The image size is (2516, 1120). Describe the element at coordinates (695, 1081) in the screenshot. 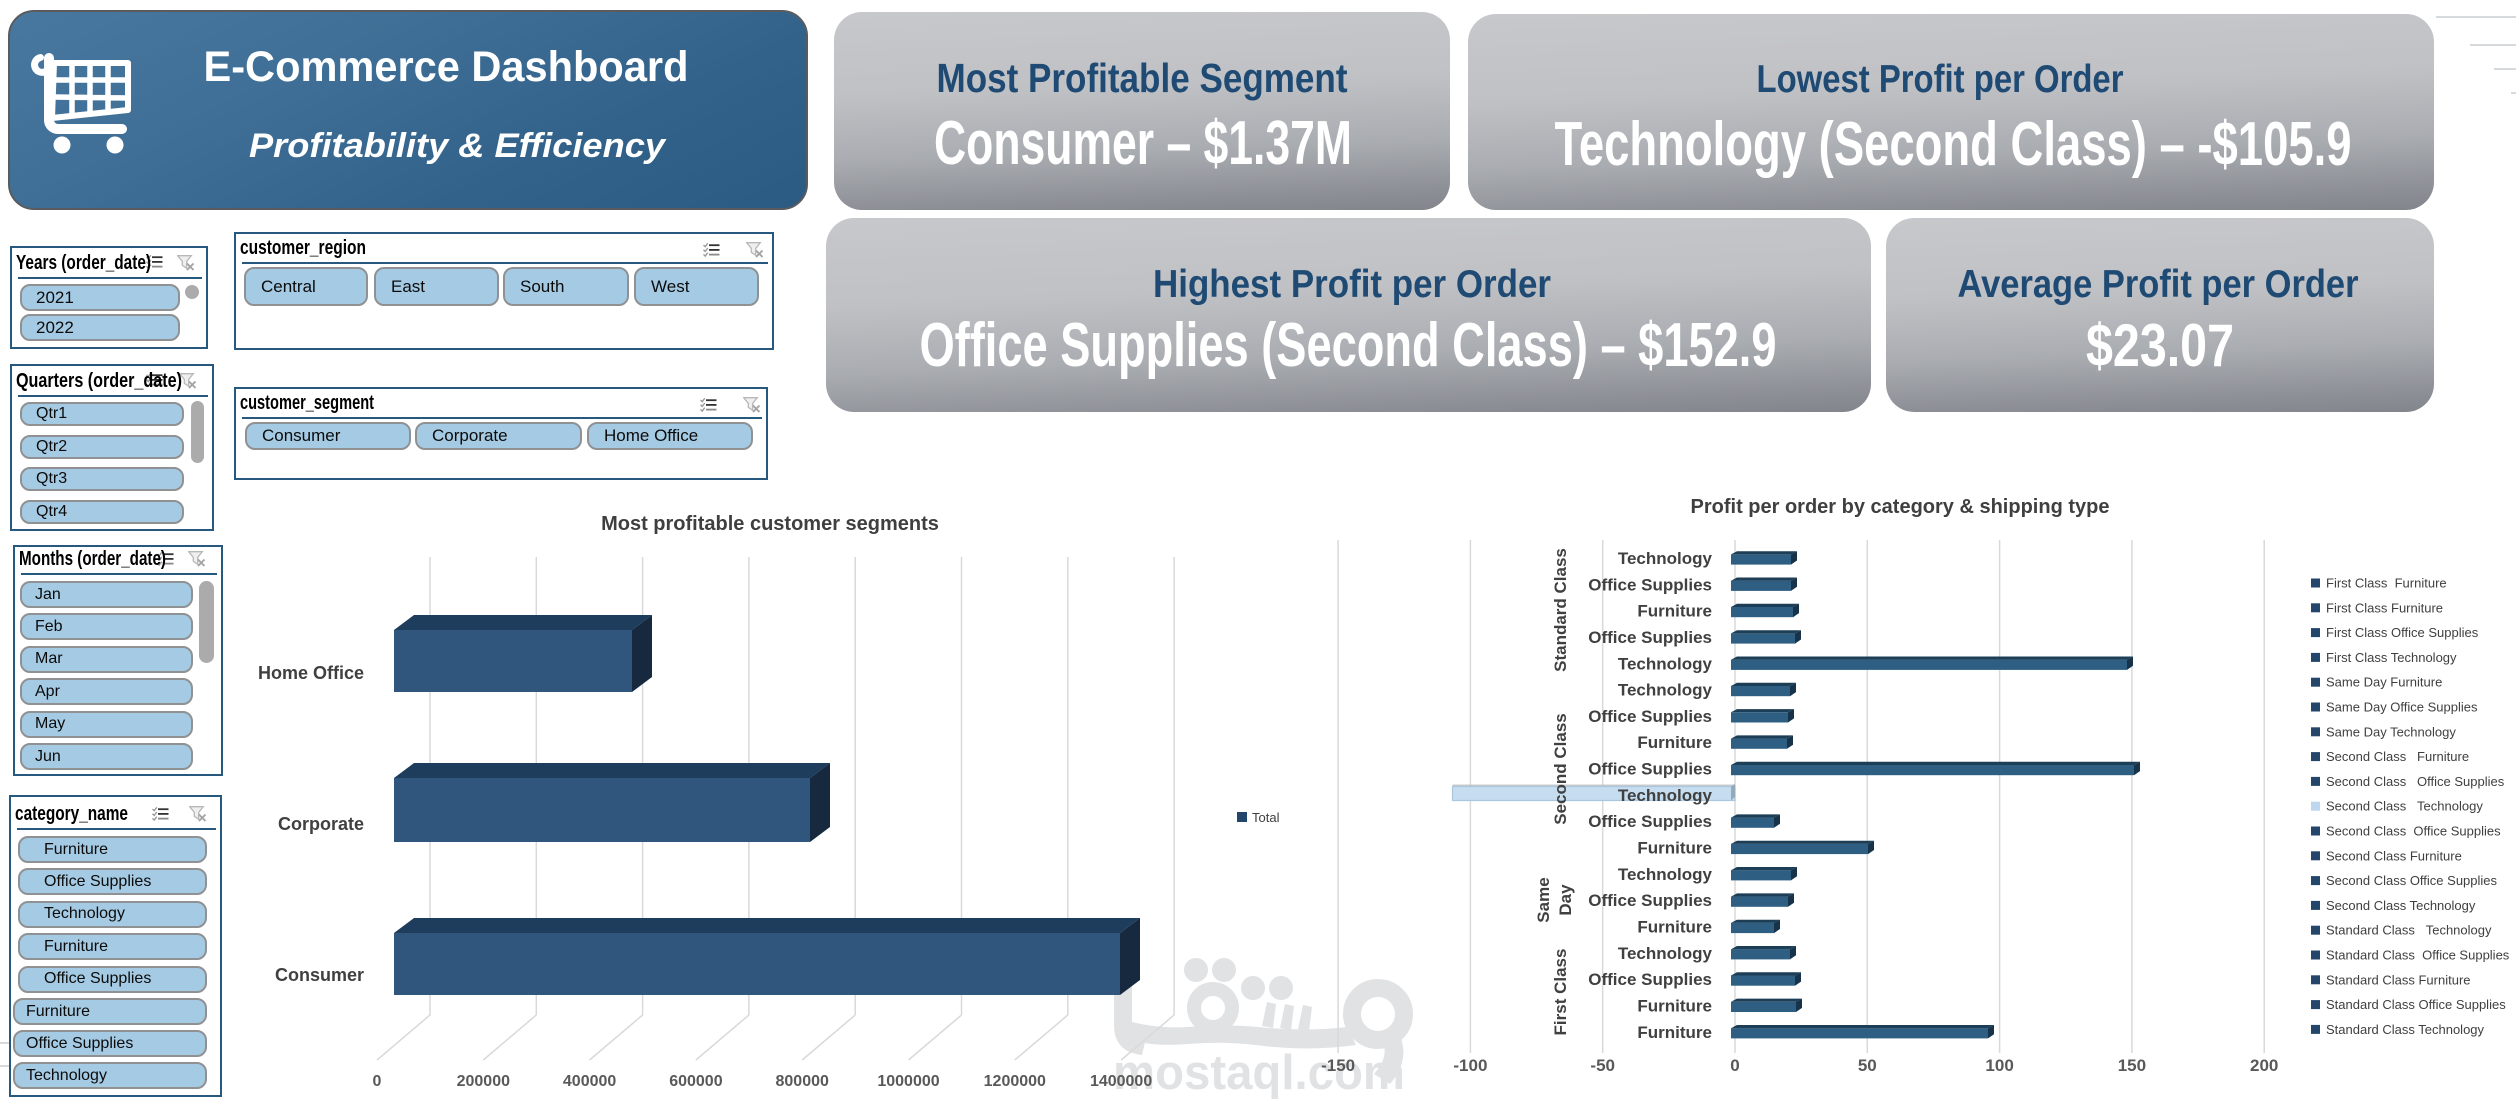

I see `svg-text: 600000` at that location.